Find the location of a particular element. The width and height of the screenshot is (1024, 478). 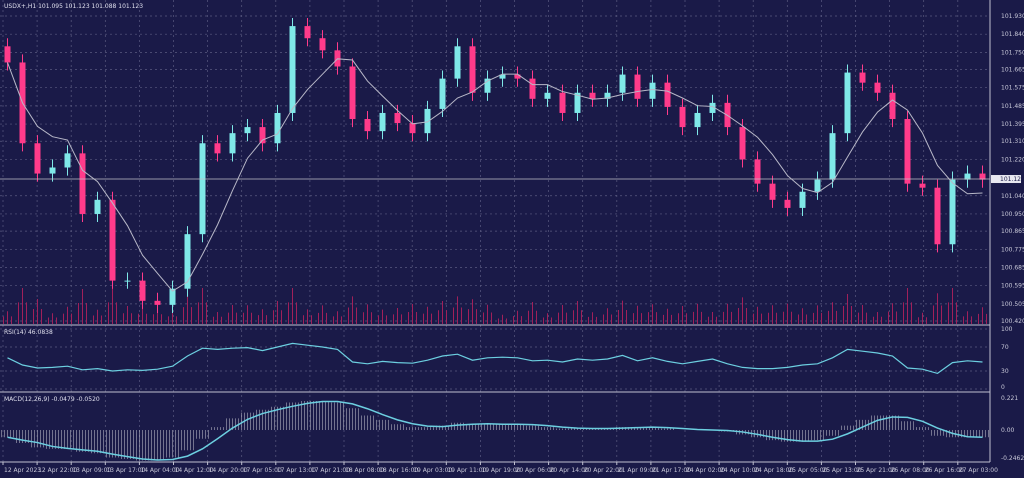

macd-panel is located at coordinates (495, 430).